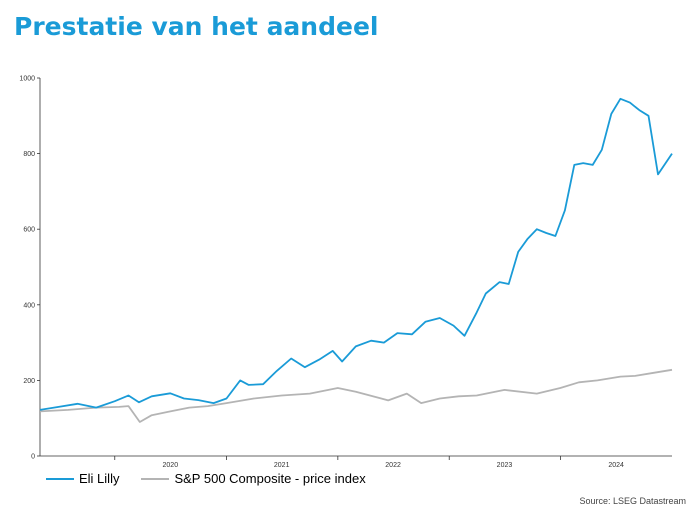 This screenshot has width=700, height=518. What do you see at coordinates (27, 79) in the screenshot?
I see `y-tick-label: 1000` at bounding box center [27, 79].